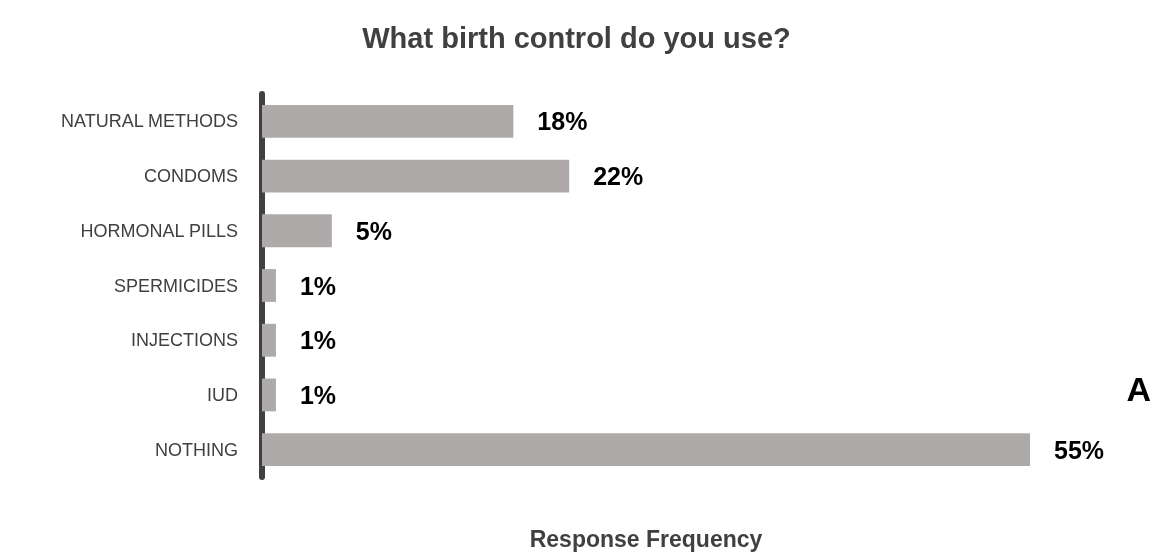  What do you see at coordinates (562, 121) in the screenshot?
I see `data-label: 18%` at bounding box center [562, 121].